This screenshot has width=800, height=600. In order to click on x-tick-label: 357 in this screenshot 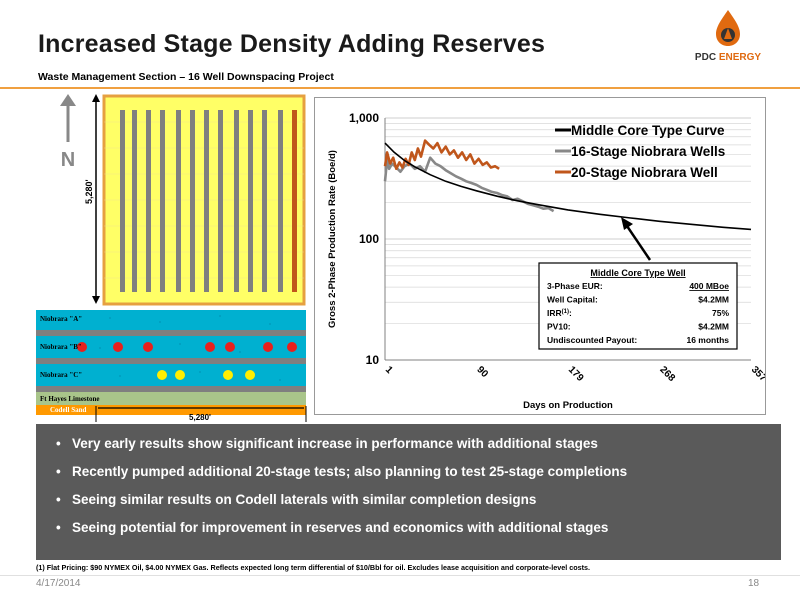, I will do `click(757, 374)`.